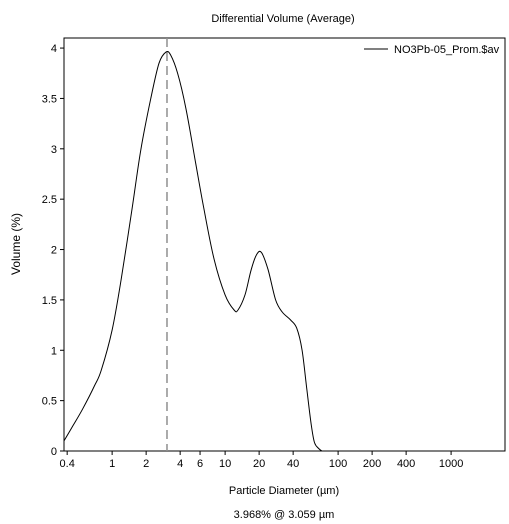  Describe the element at coordinates (54, 351) in the screenshot. I see `y-tick-label: 1` at that location.